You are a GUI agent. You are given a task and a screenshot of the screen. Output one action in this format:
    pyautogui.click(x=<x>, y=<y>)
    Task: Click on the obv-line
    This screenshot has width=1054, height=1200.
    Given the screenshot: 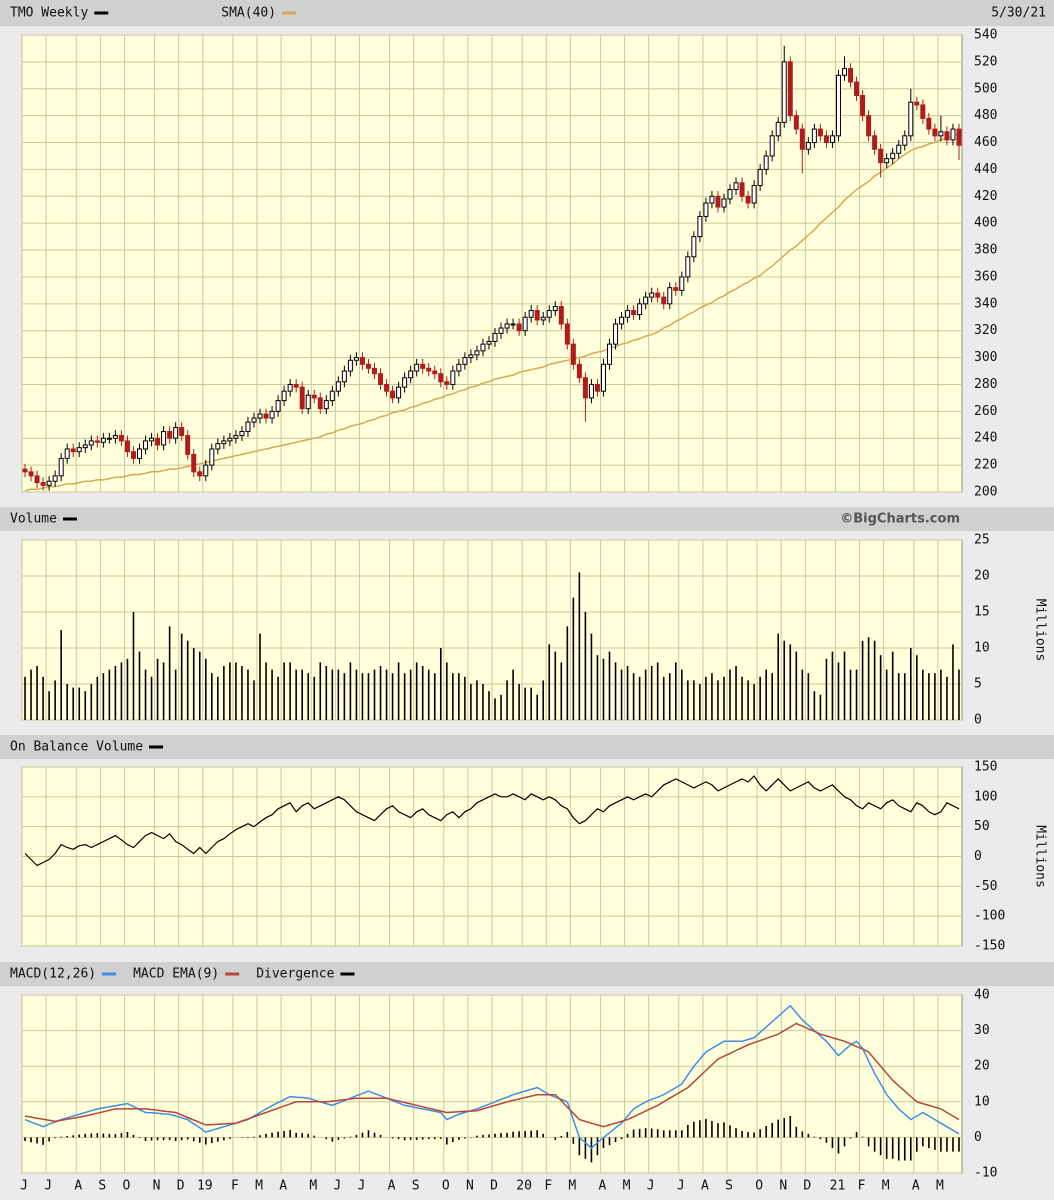 What is the action you would take?
    pyautogui.click(x=492, y=821)
    